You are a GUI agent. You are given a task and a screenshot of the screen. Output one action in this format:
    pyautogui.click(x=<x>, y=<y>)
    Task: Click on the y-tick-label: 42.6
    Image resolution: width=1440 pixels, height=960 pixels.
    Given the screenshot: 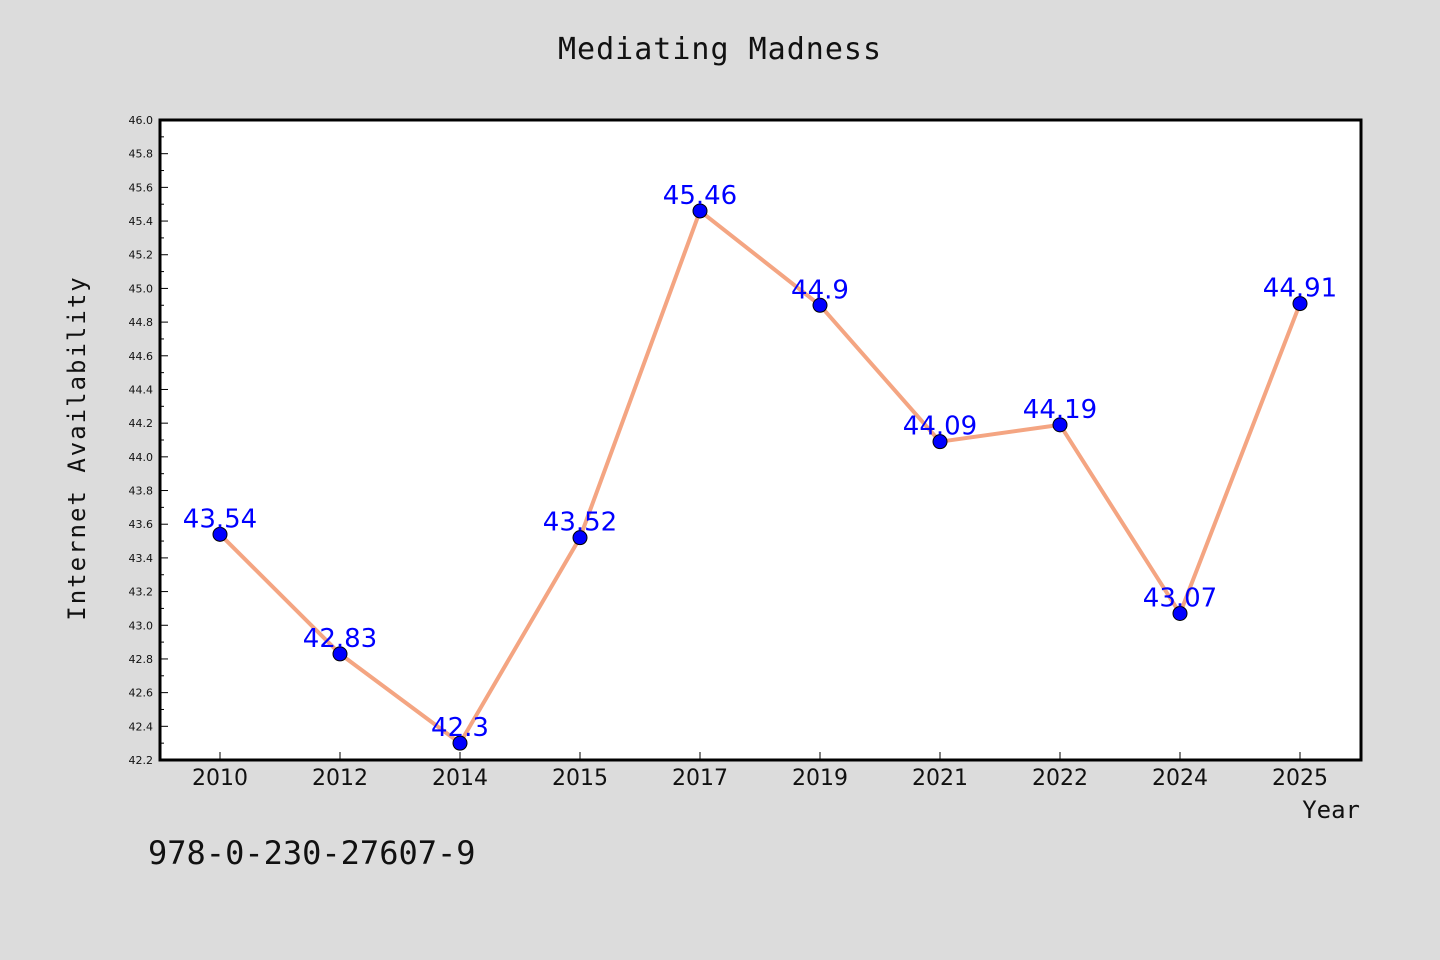 What is the action you would take?
    pyautogui.click(x=141, y=693)
    